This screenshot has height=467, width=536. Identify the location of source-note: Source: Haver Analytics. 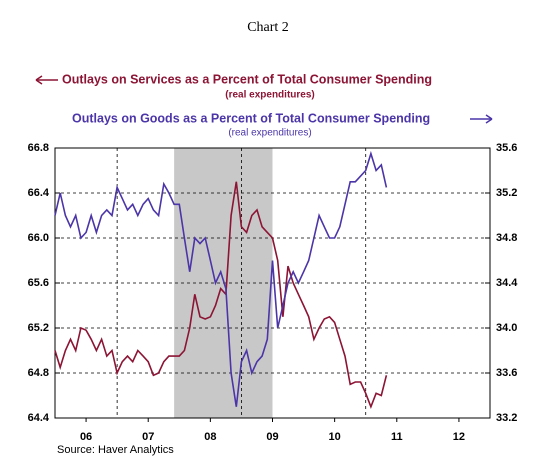
(115, 450).